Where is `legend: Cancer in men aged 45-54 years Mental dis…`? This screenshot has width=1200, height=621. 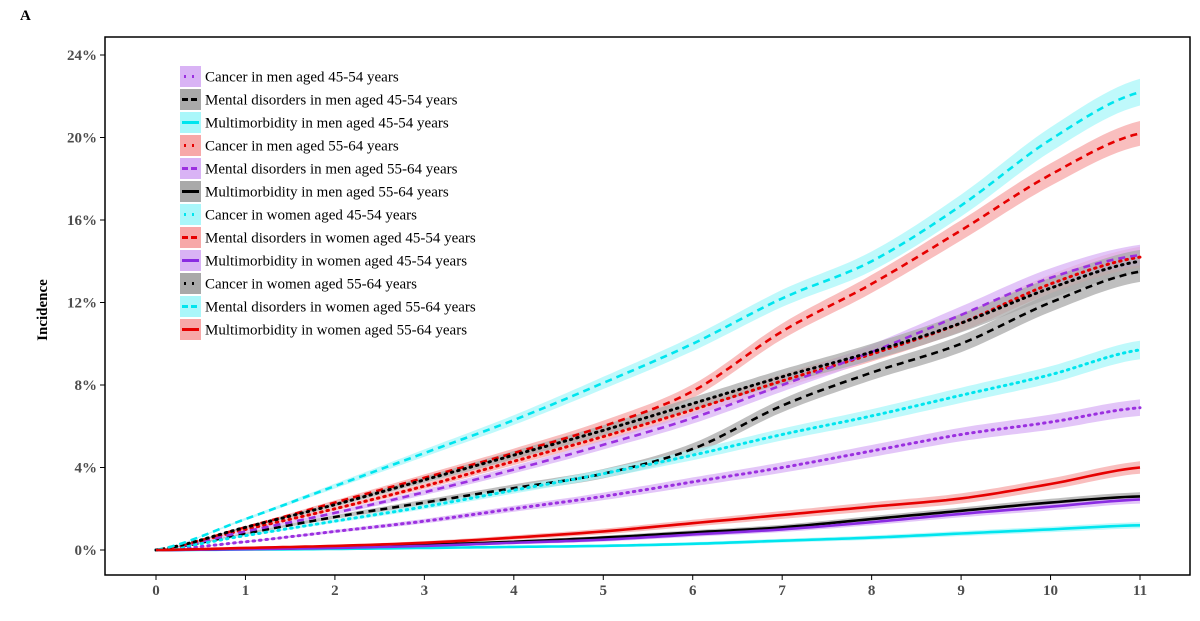 legend: Cancer in men aged 45-54 years Mental dis… is located at coordinates (328, 203).